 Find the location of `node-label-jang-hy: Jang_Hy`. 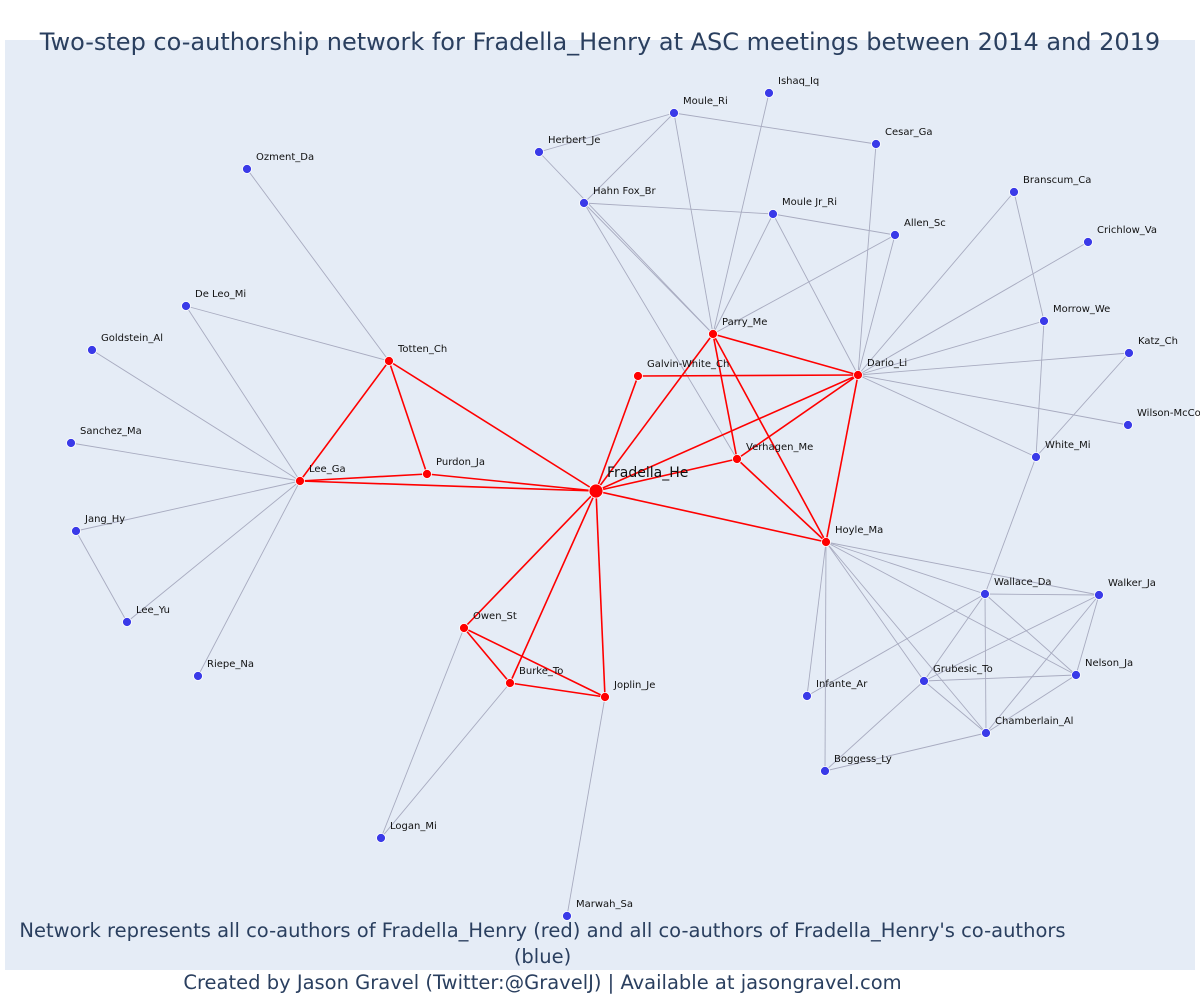

node-label-jang-hy: Jang_Hy is located at coordinates (104, 519).